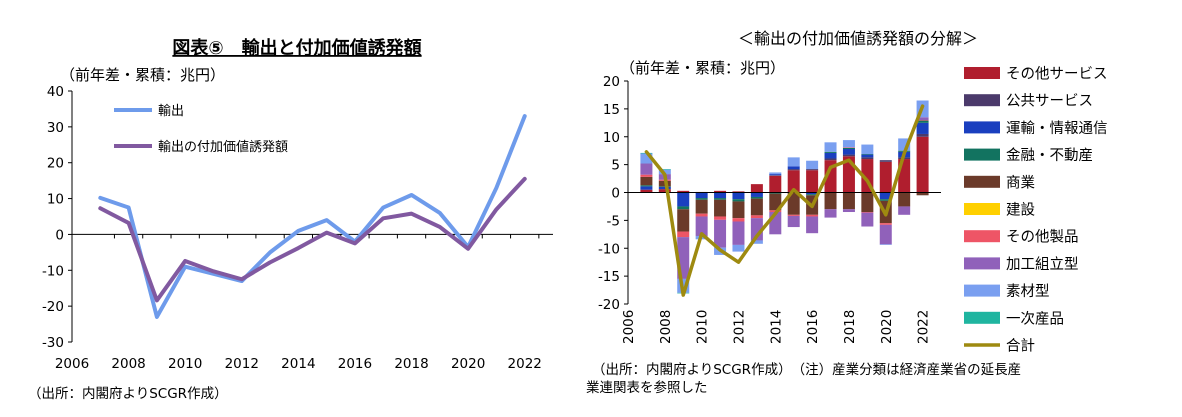  I want to click on left-y-tick-label: 0, so click(59, 235).